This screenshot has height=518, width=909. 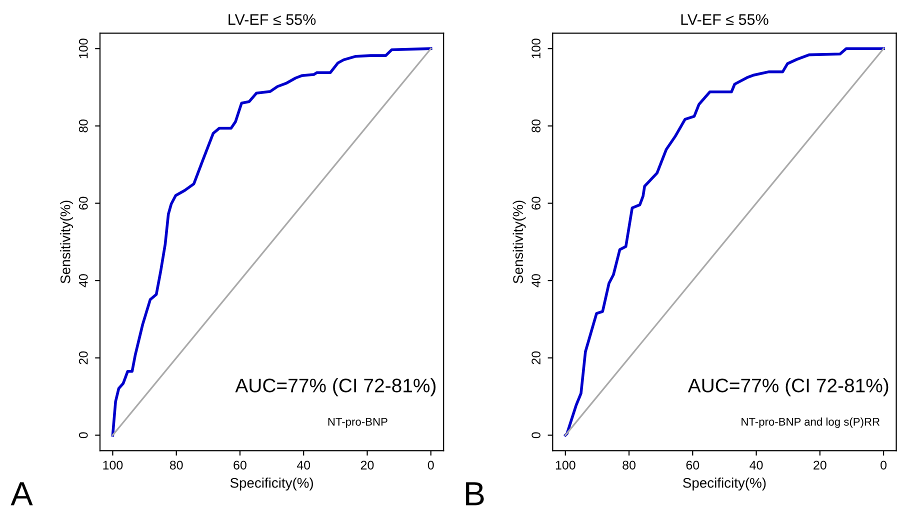 What do you see at coordinates (21, 494) in the screenshot?
I see `text: A` at bounding box center [21, 494].